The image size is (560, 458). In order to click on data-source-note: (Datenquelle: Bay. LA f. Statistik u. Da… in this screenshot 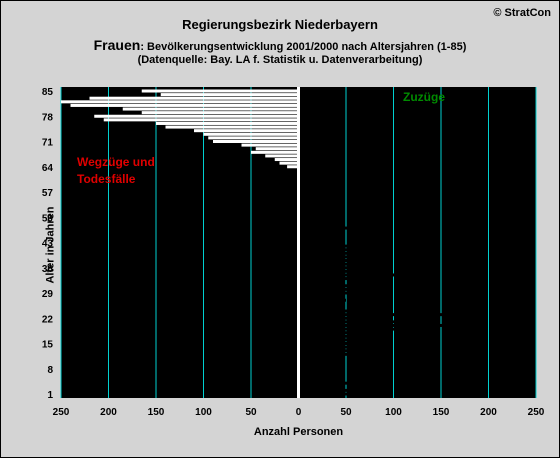, I will do `click(280, 60)`.